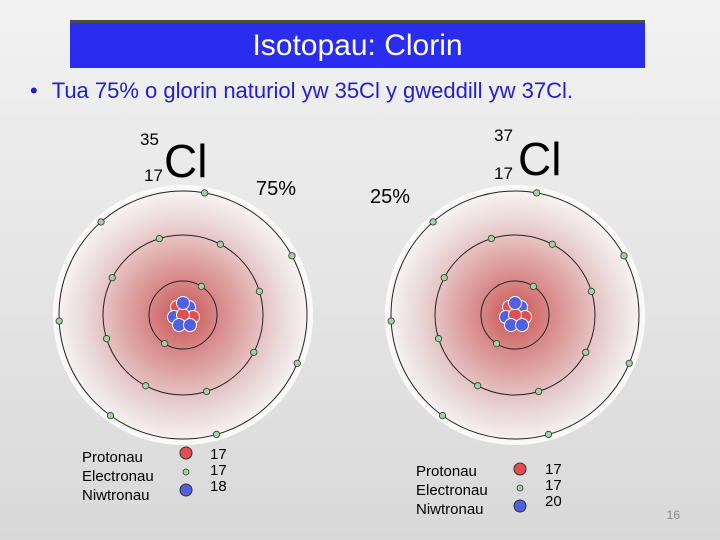 This screenshot has width=720, height=540. I want to click on count-neutrons: 18, so click(218, 486).